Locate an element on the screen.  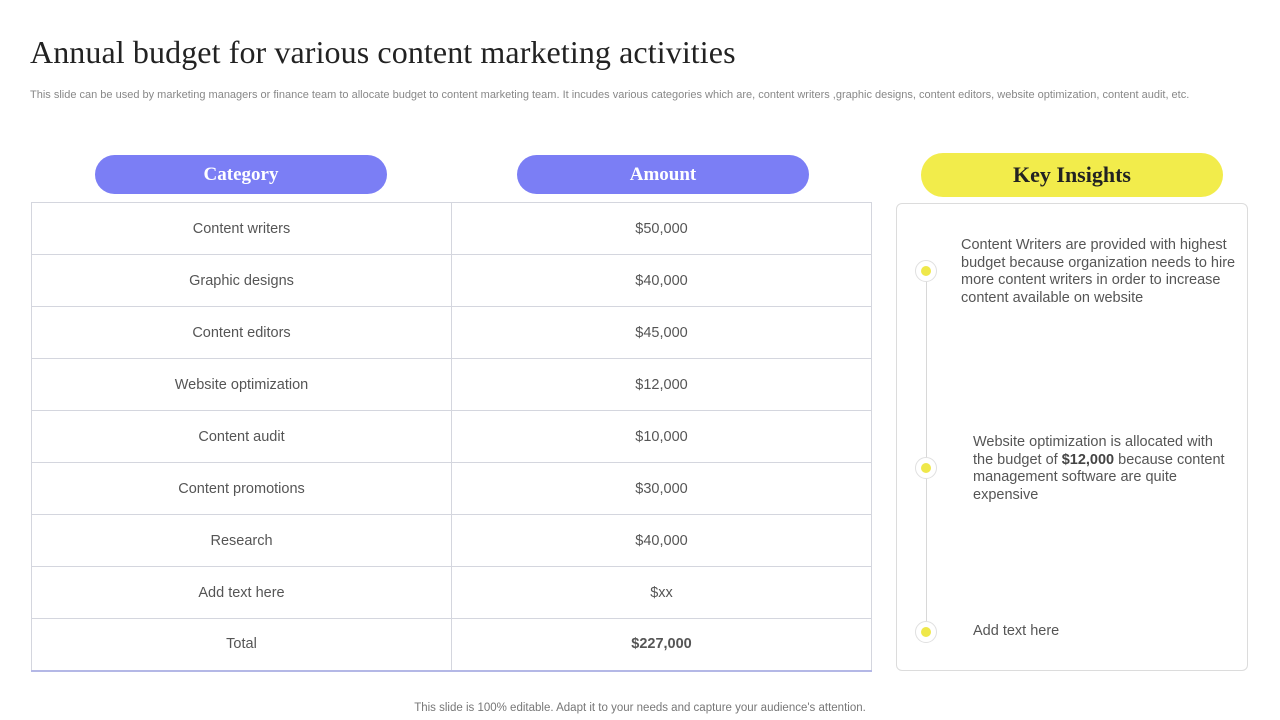
total-row: Total $227,000 is located at coordinates (451, 645).